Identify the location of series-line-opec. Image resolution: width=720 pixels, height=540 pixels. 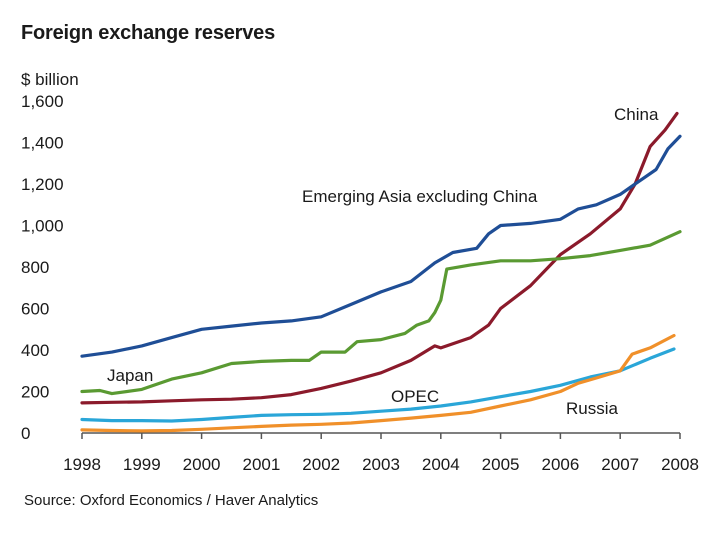
(378, 385).